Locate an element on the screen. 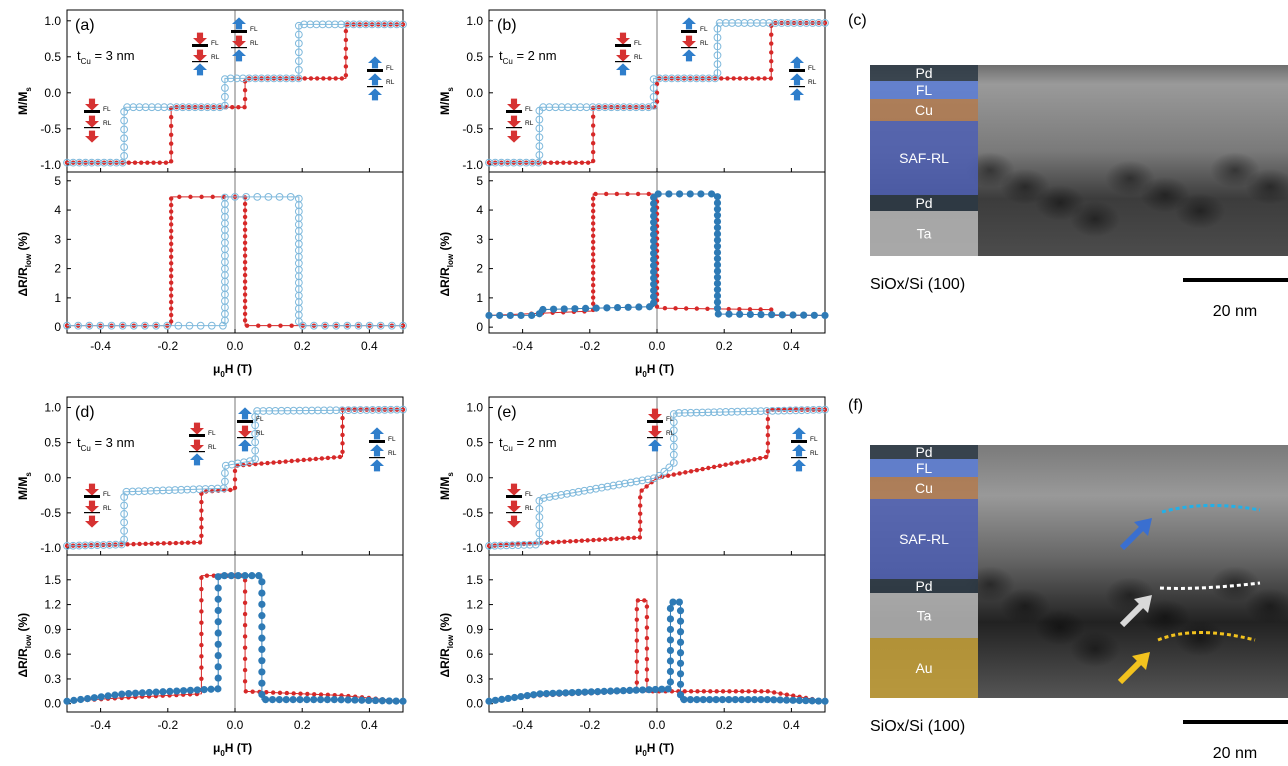 The width and height of the screenshot is (1288, 766). tcu-value: = 3 nm is located at coordinates (113, 442).